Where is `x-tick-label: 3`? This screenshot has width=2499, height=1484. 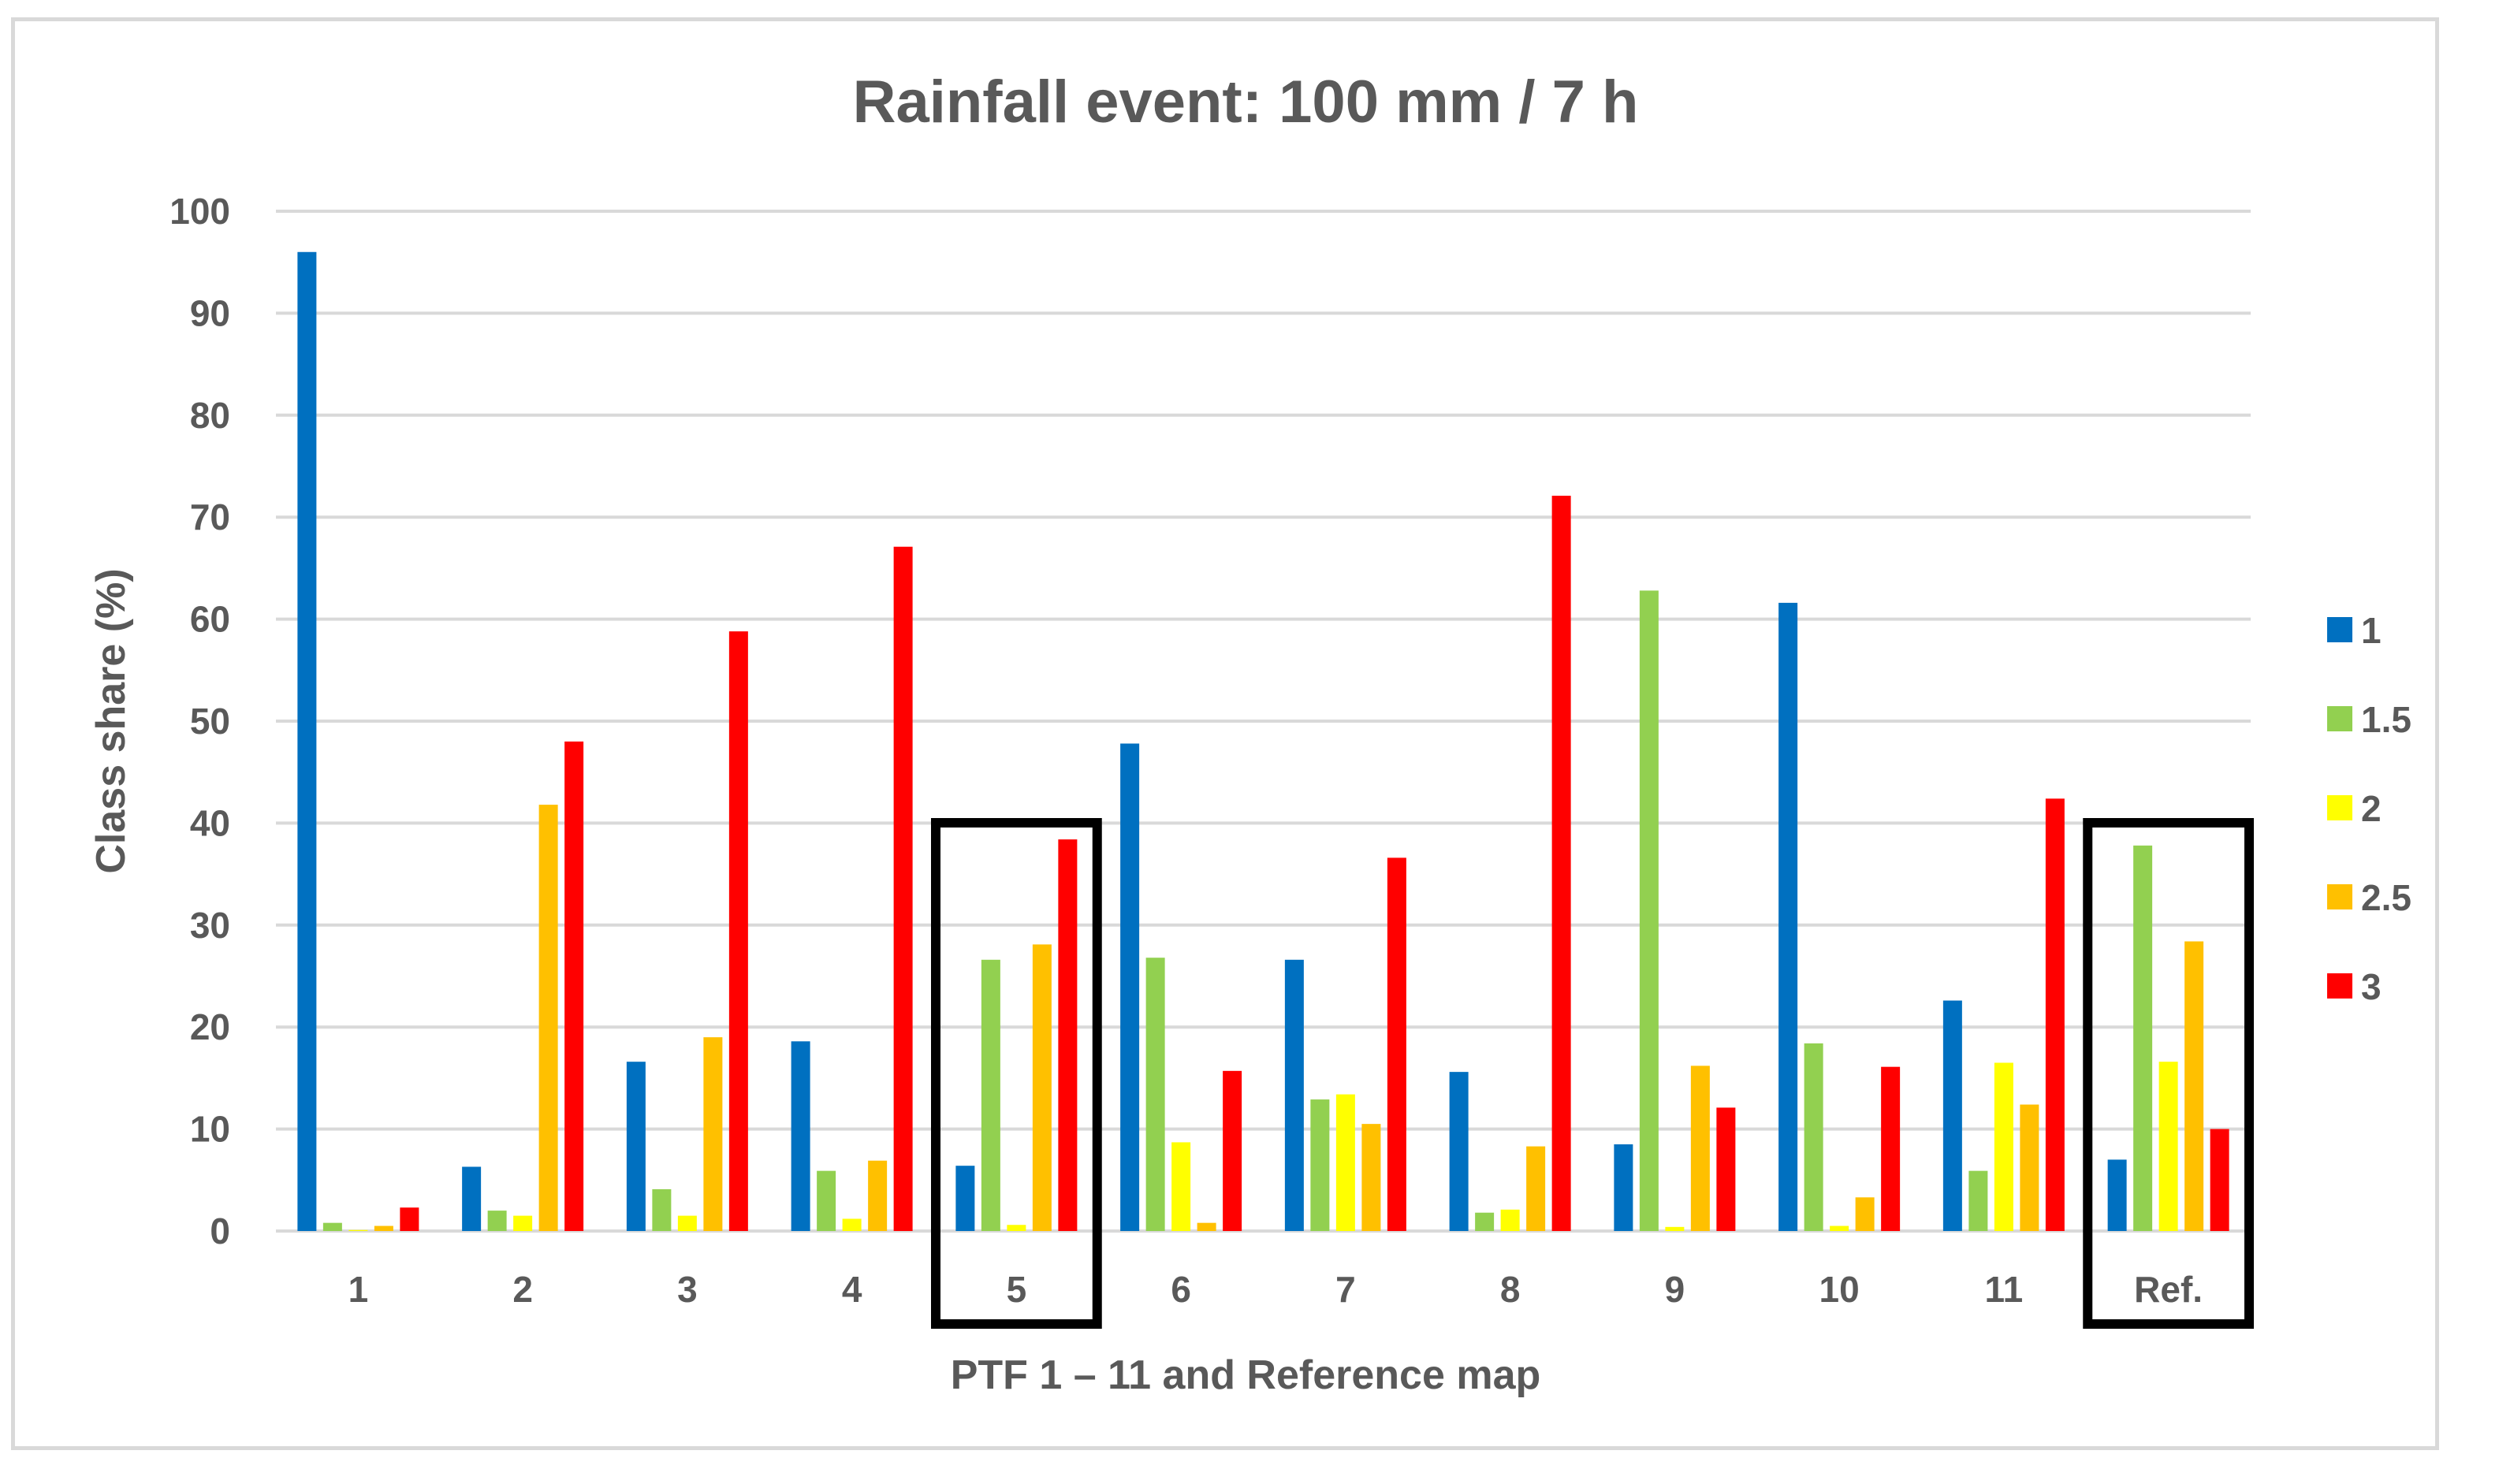 x-tick-label: 3 is located at coordinates (687, 1289).